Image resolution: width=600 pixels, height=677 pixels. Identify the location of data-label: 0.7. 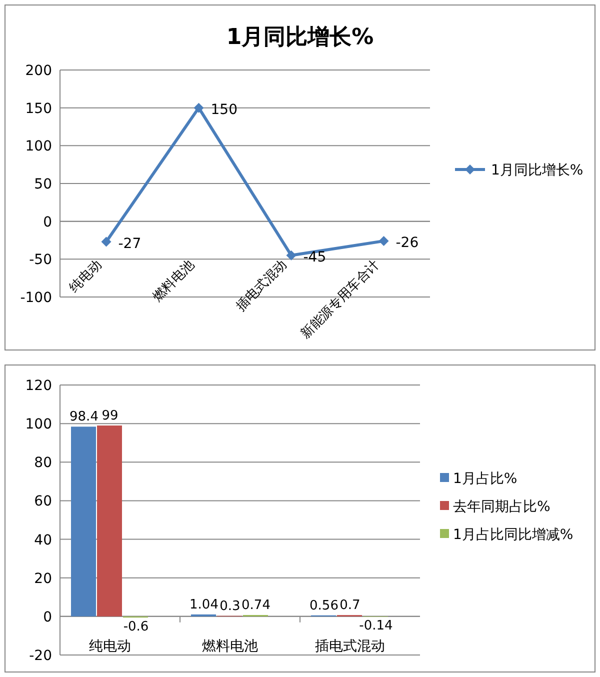
(350, 606).